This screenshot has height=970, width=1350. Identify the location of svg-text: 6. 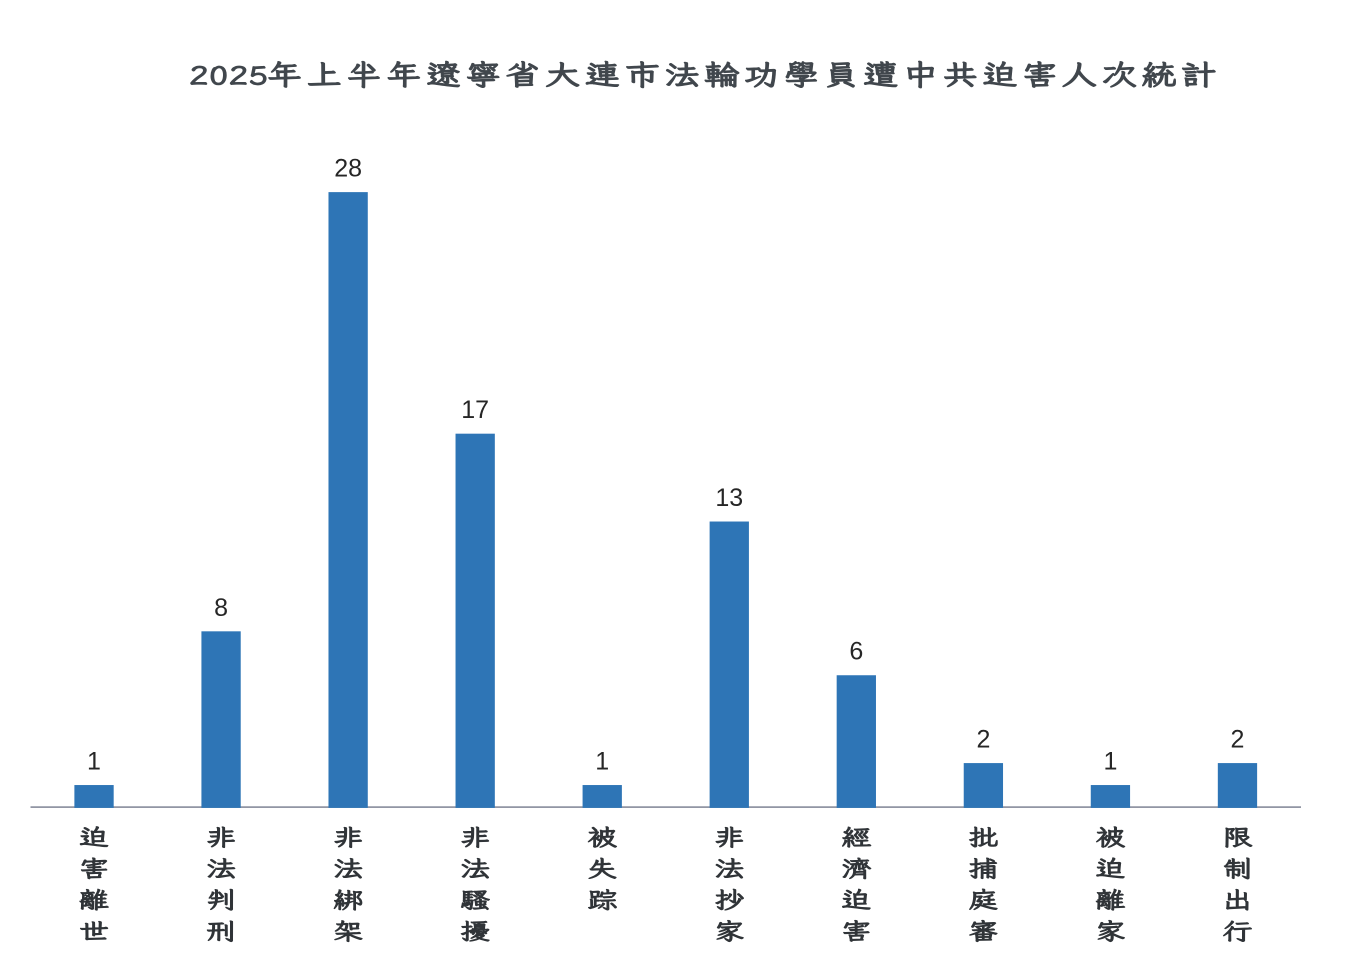
(856, 652).